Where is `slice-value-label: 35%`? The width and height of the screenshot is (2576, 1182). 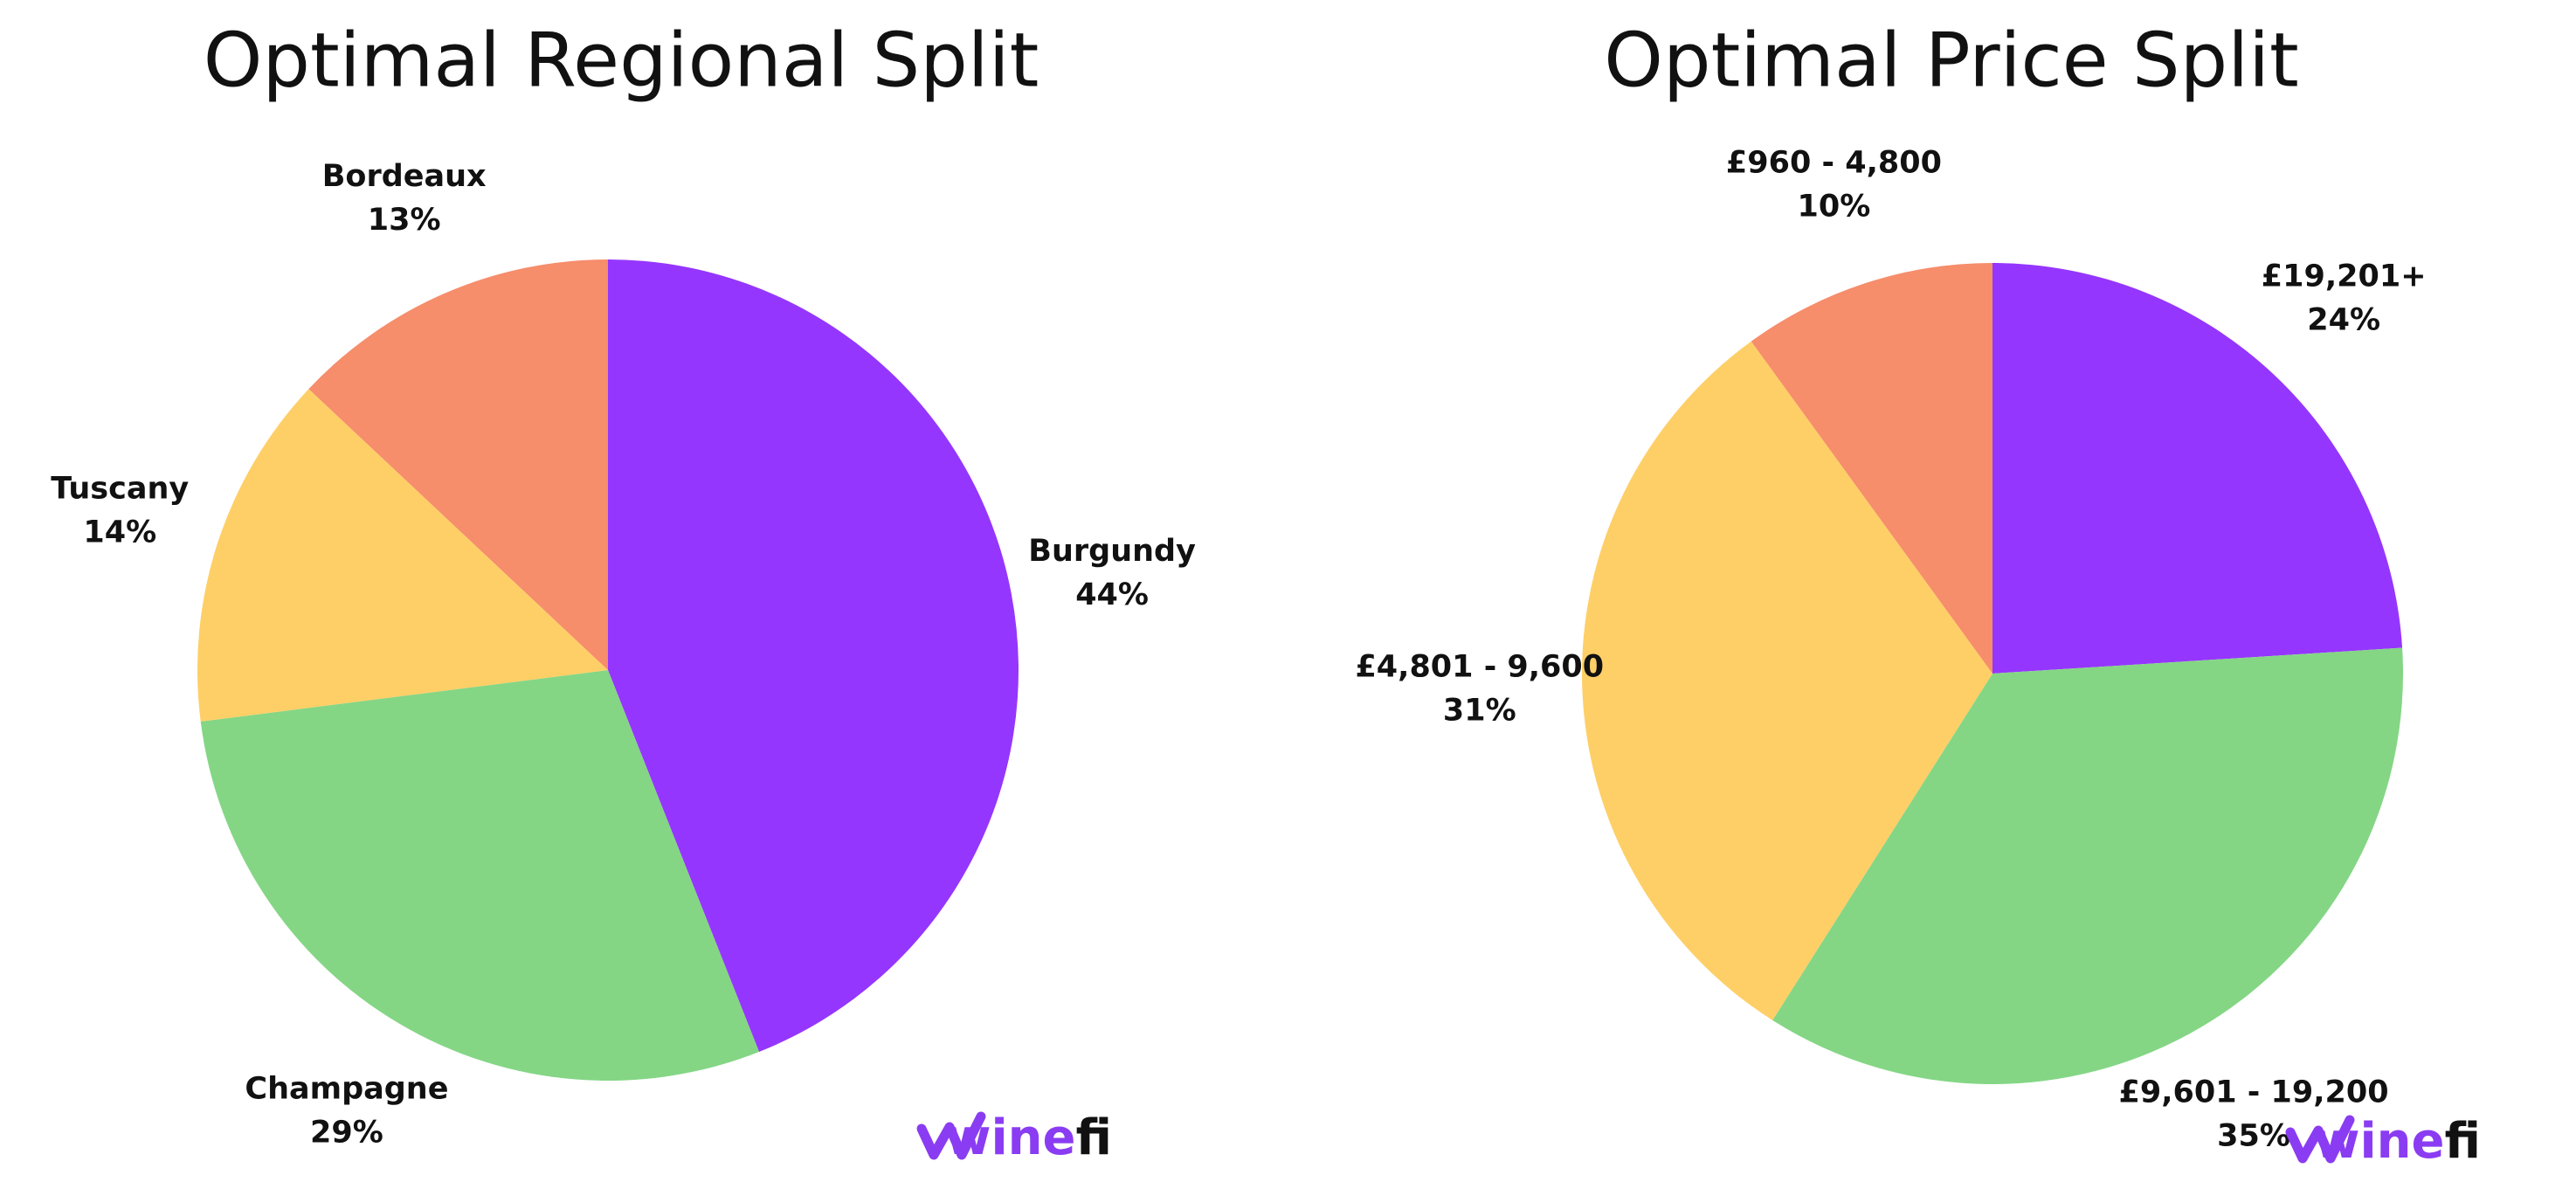
slice-value-label: 35% is located at coordinates (2253, 1136).